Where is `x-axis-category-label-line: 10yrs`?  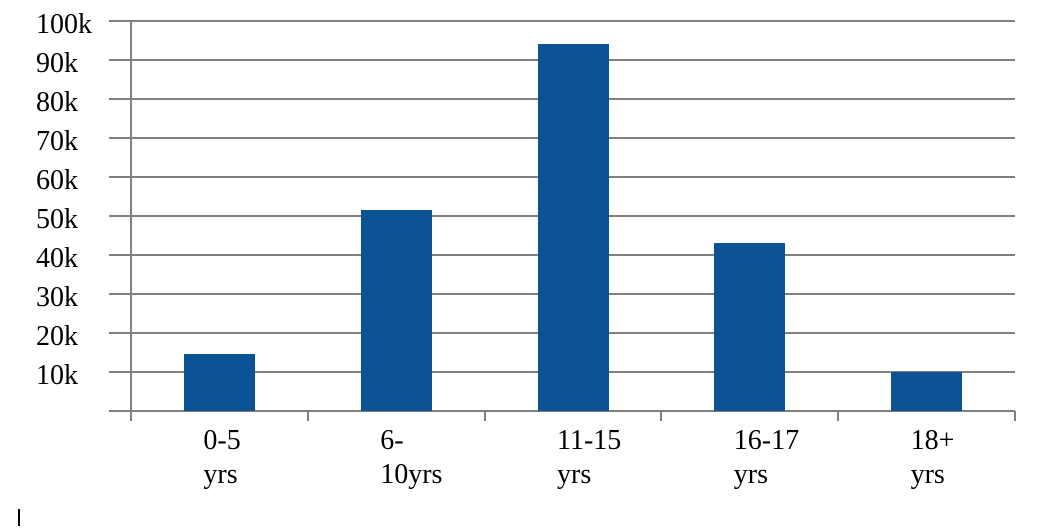 x-axis-category-label-line: 10yrs is located at coordinates (411, 474).